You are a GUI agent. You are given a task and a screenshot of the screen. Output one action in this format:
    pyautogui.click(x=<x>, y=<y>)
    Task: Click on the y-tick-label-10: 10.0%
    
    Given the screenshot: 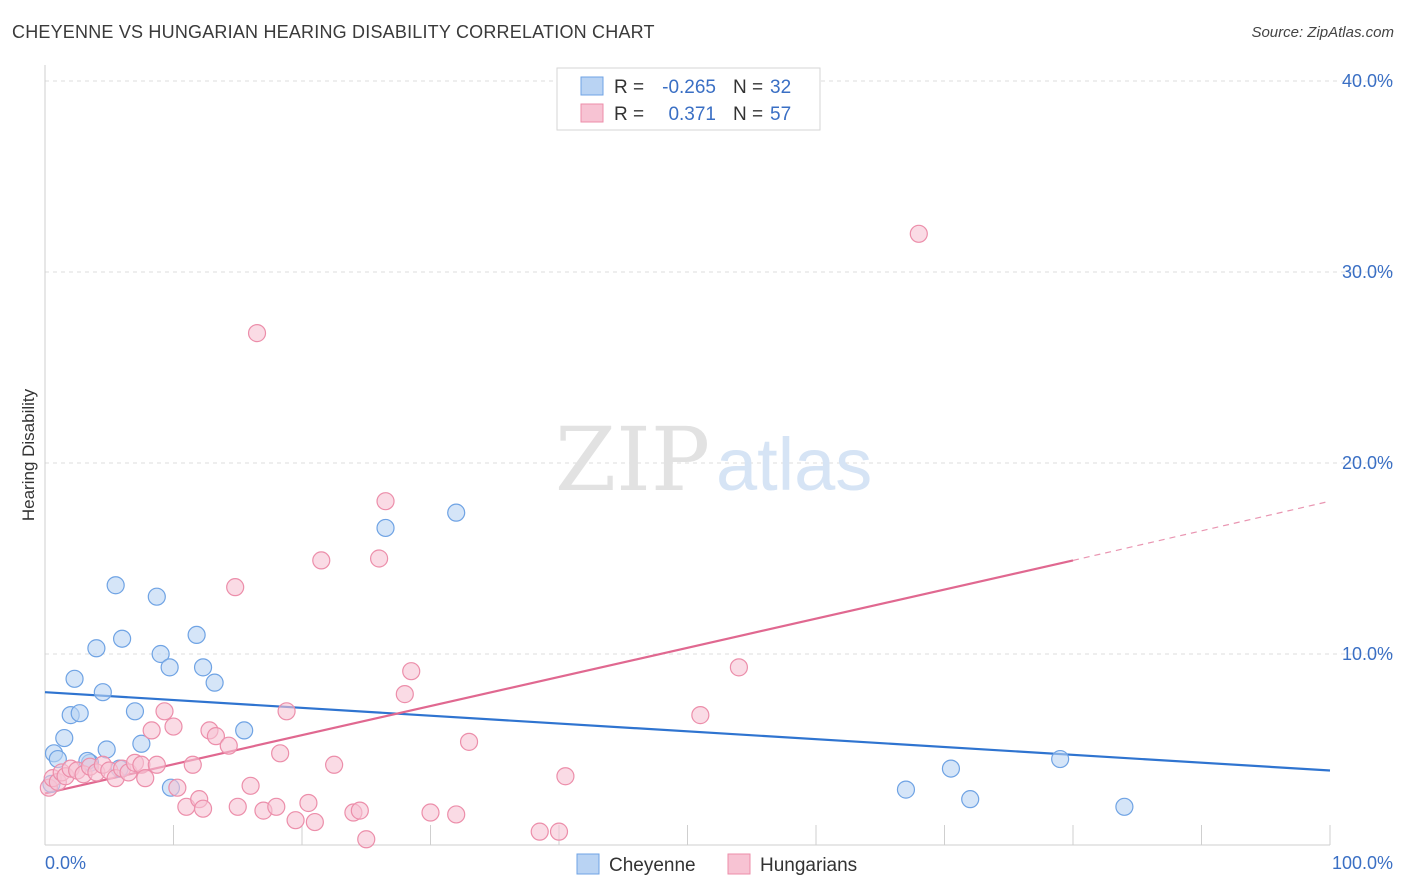 What is the action you would take?
    pyautogui.click(x=1367, y=654)
    